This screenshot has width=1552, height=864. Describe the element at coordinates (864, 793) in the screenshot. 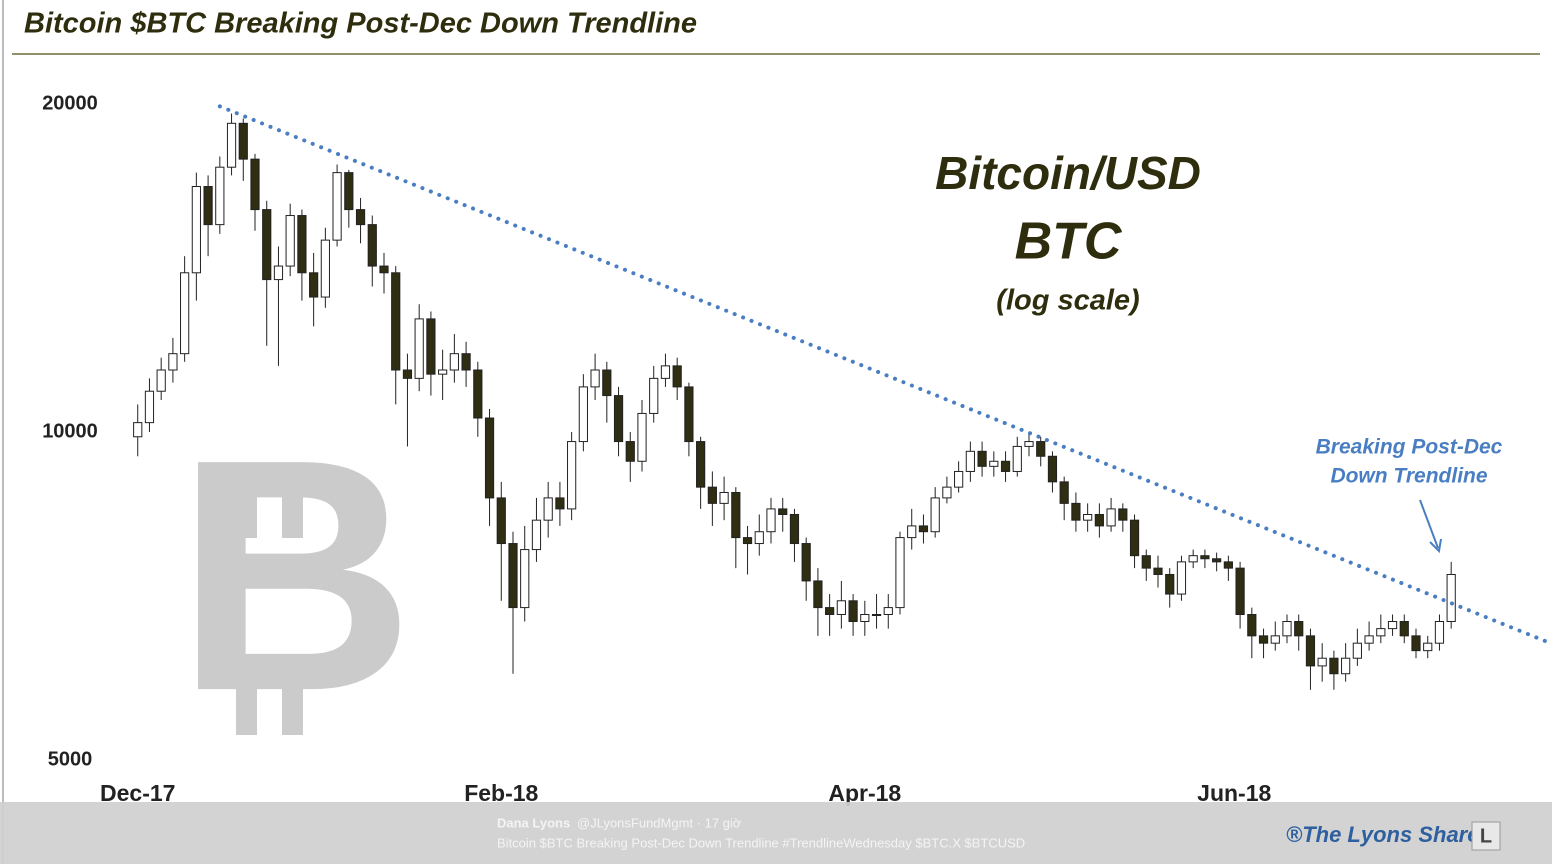

I see `x-tick-label: Apr-18` at that location.